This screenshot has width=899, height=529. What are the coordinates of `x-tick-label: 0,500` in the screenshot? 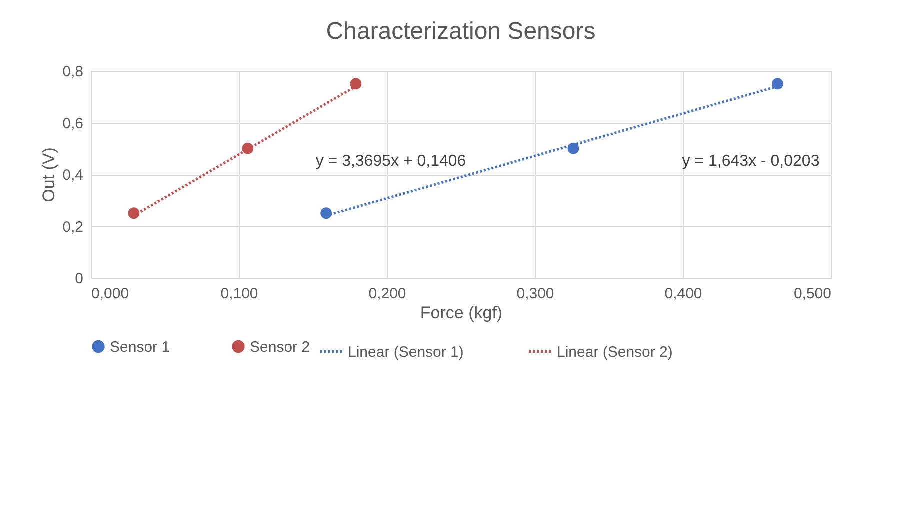 It's located at (813, 294).